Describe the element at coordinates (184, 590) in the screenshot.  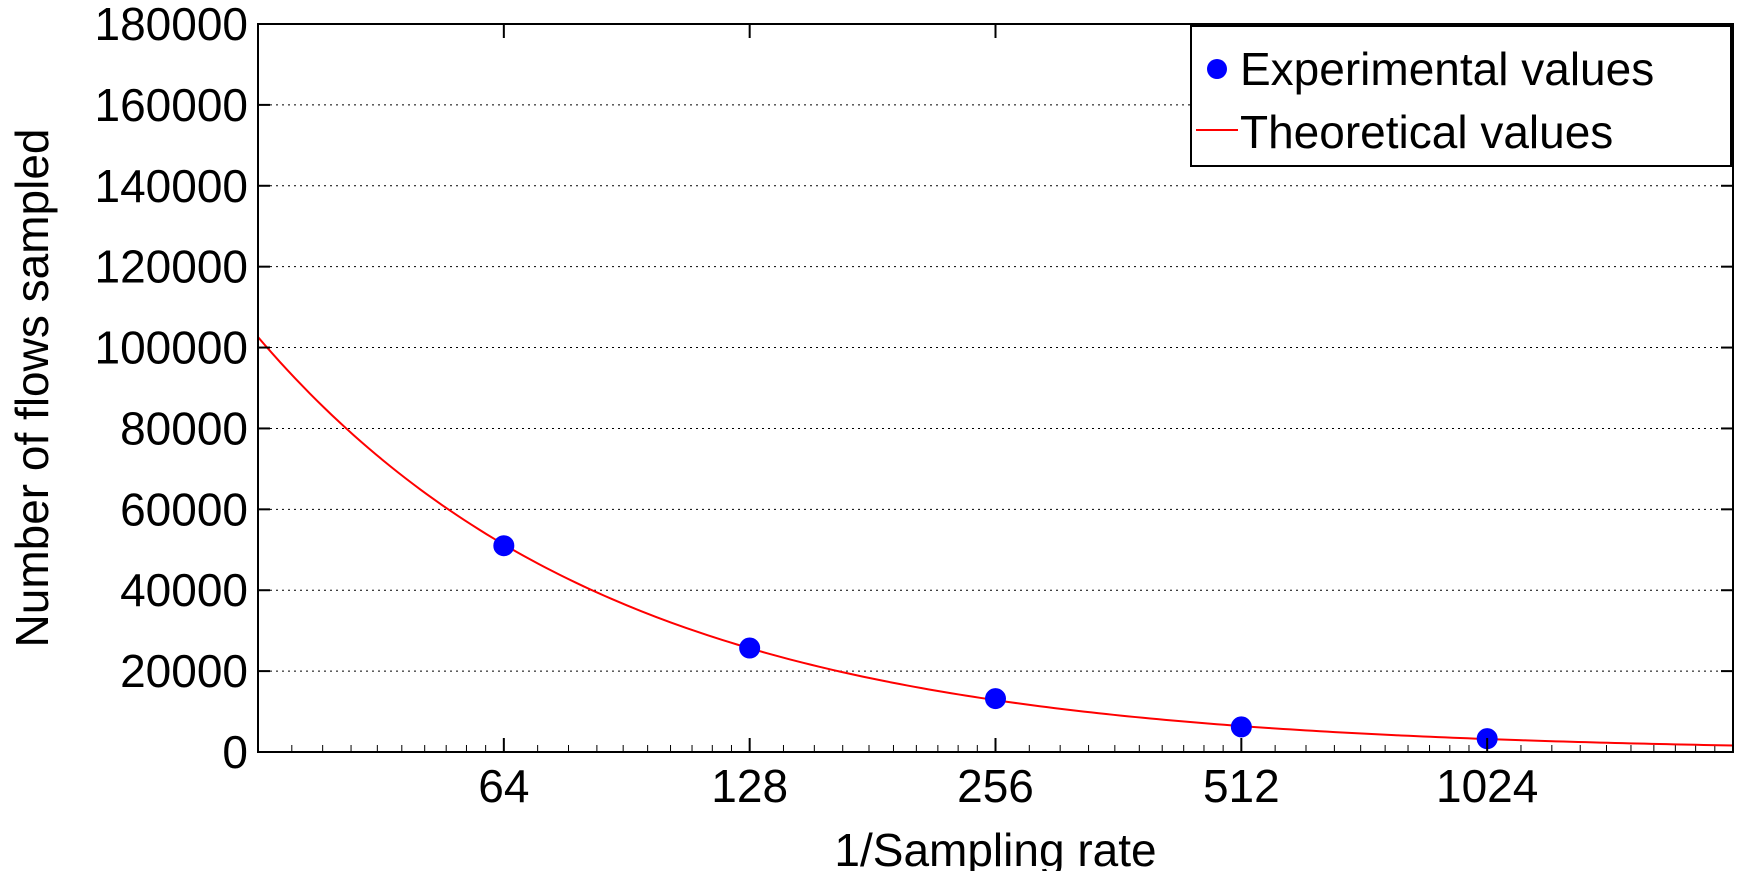
I see `y-tick-label-2: 40000` at that location.